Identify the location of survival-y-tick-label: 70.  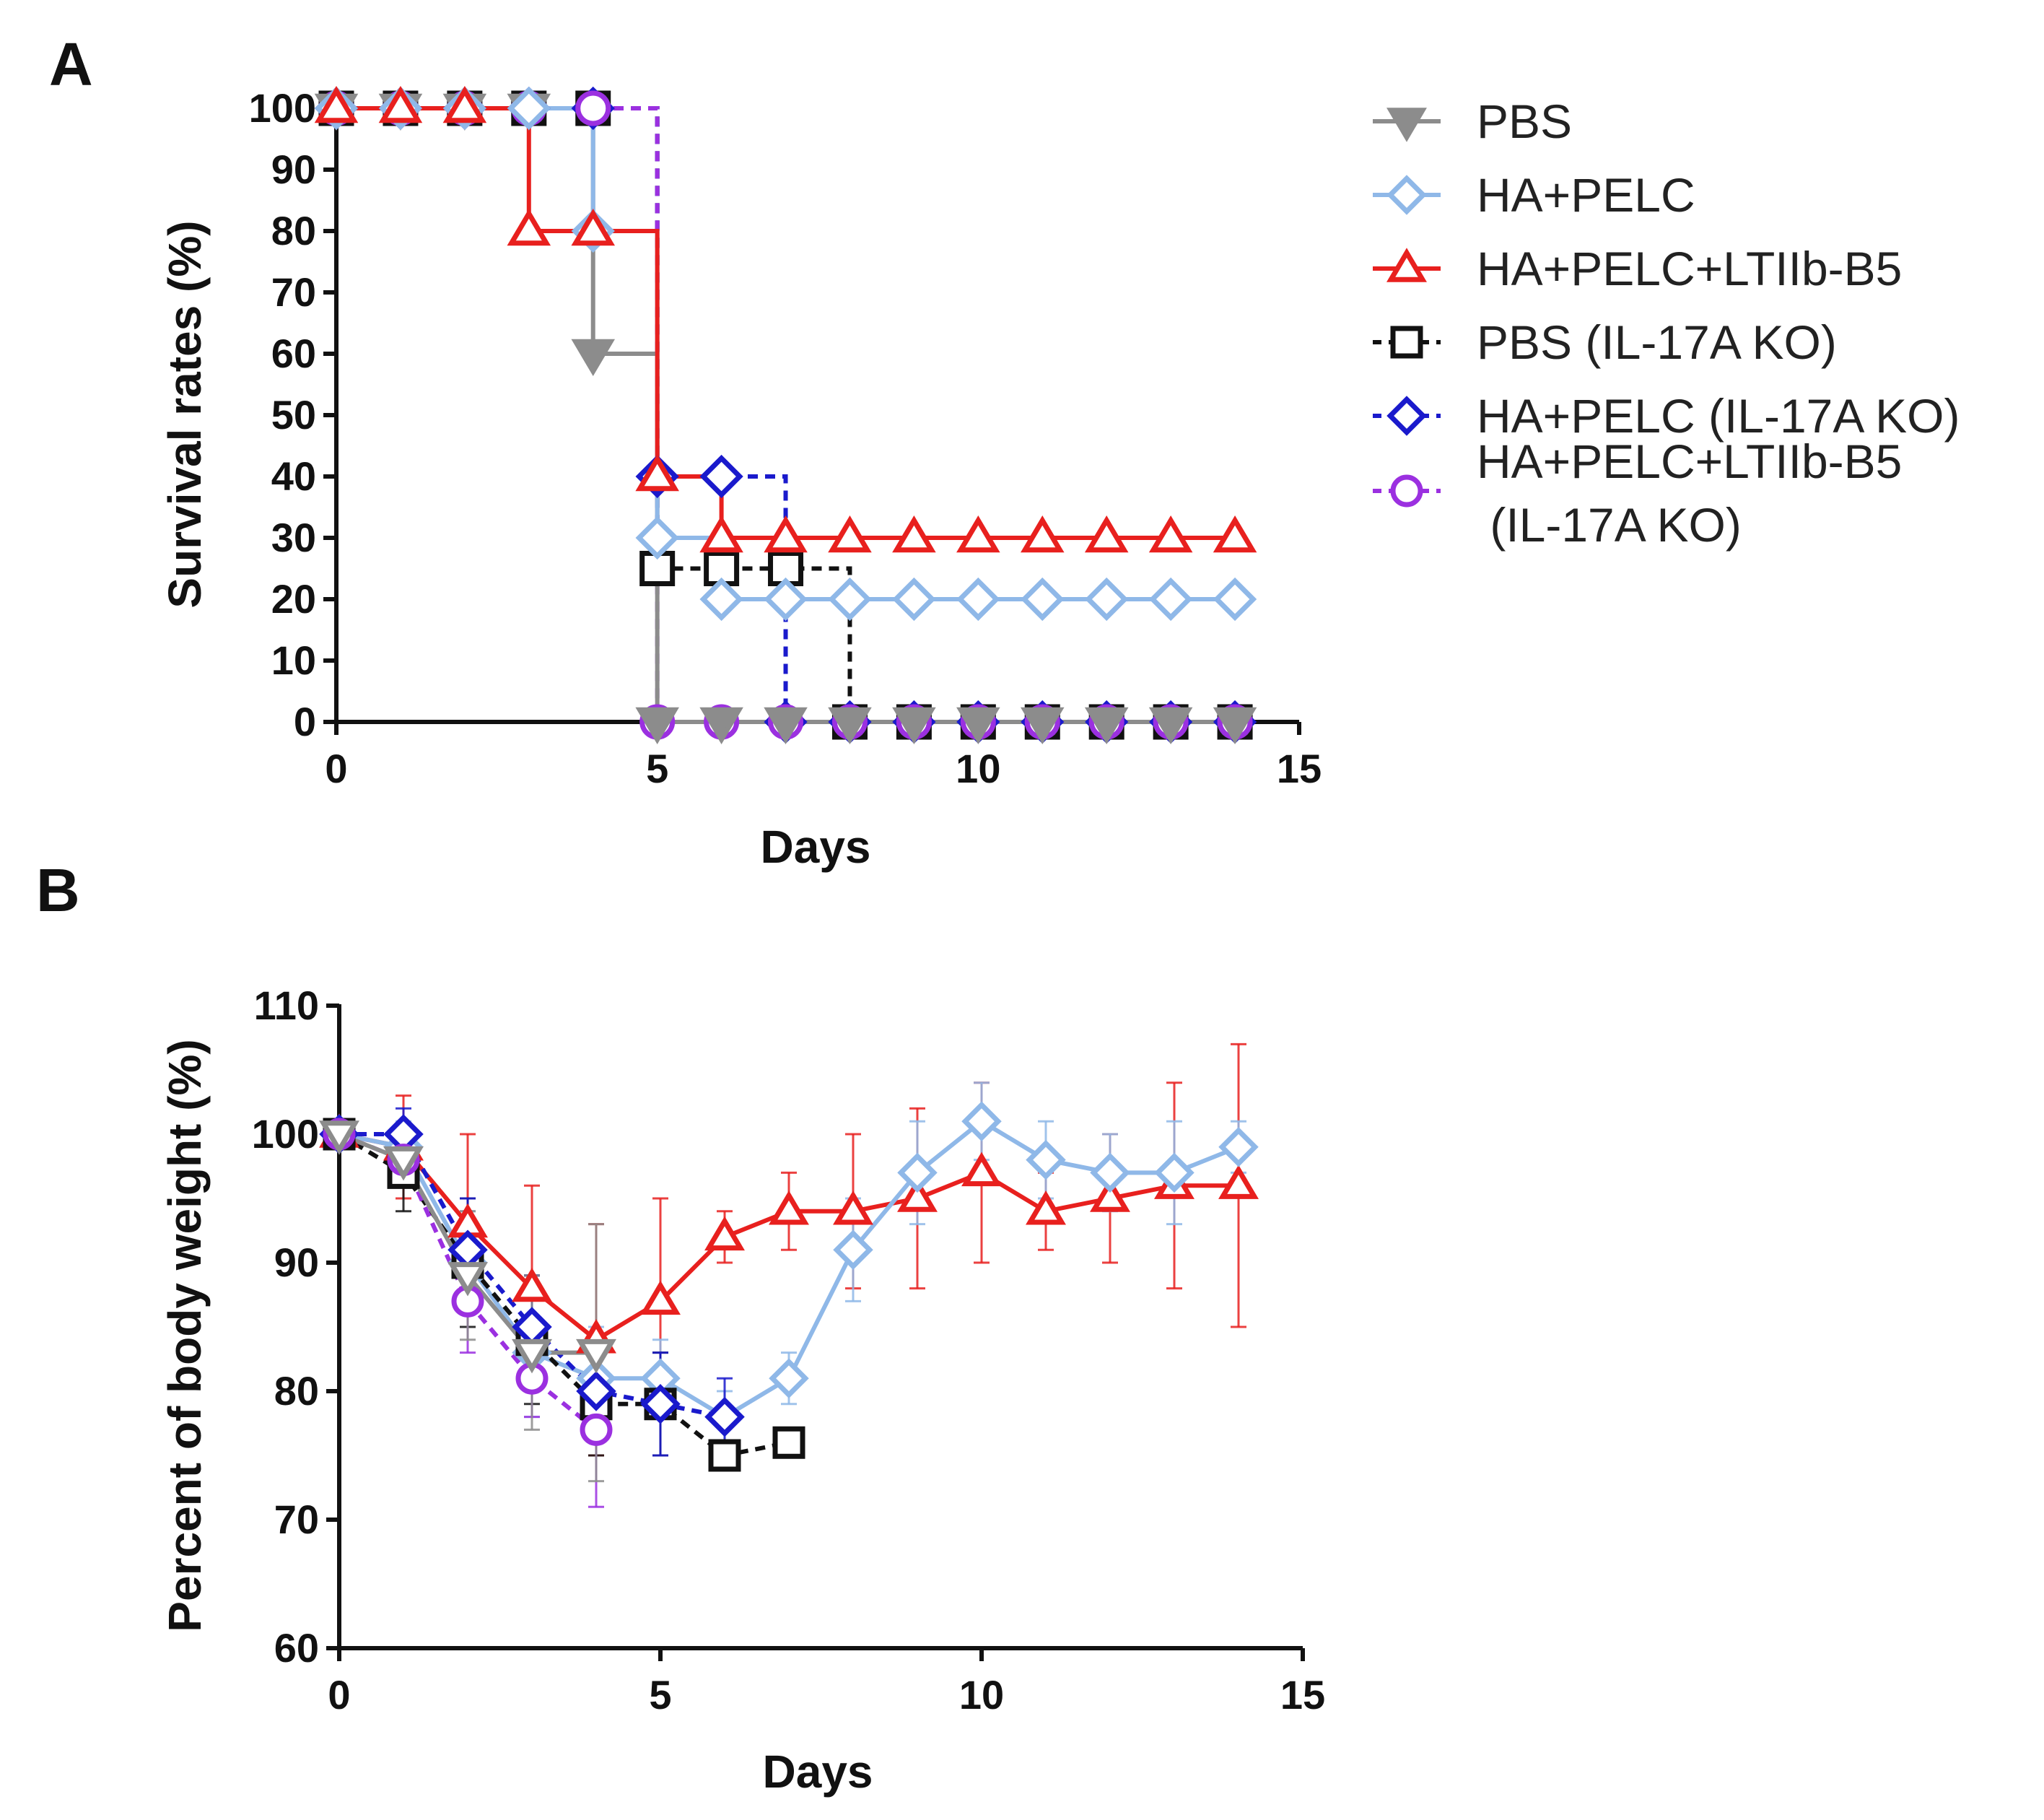
(293, 292).